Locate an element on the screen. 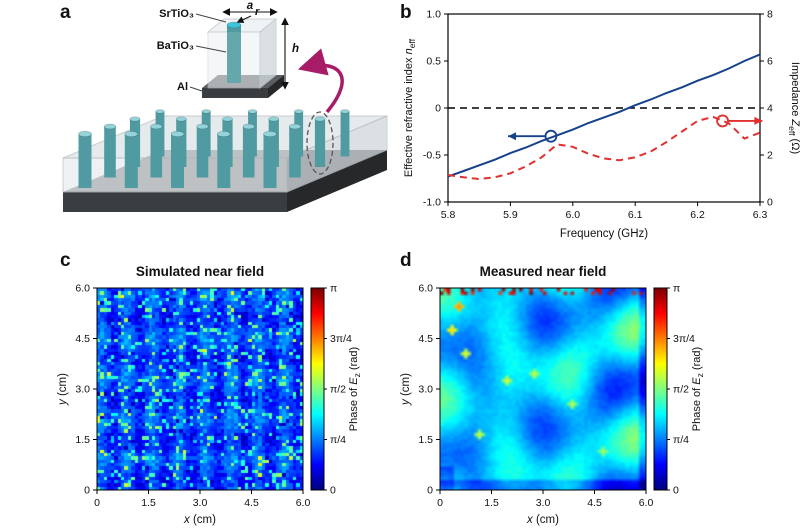  y-right-tick-label: 8 is located at coordinates (770, 15).